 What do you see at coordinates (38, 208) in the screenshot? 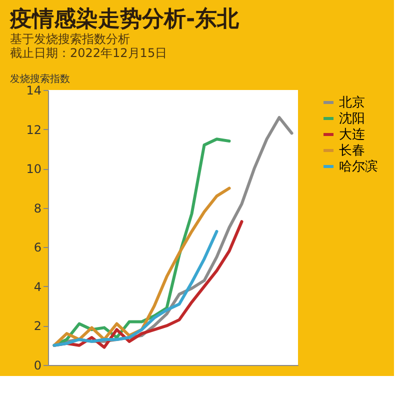
I see `y-tick-label: 8` at bounding box center [38, 208].